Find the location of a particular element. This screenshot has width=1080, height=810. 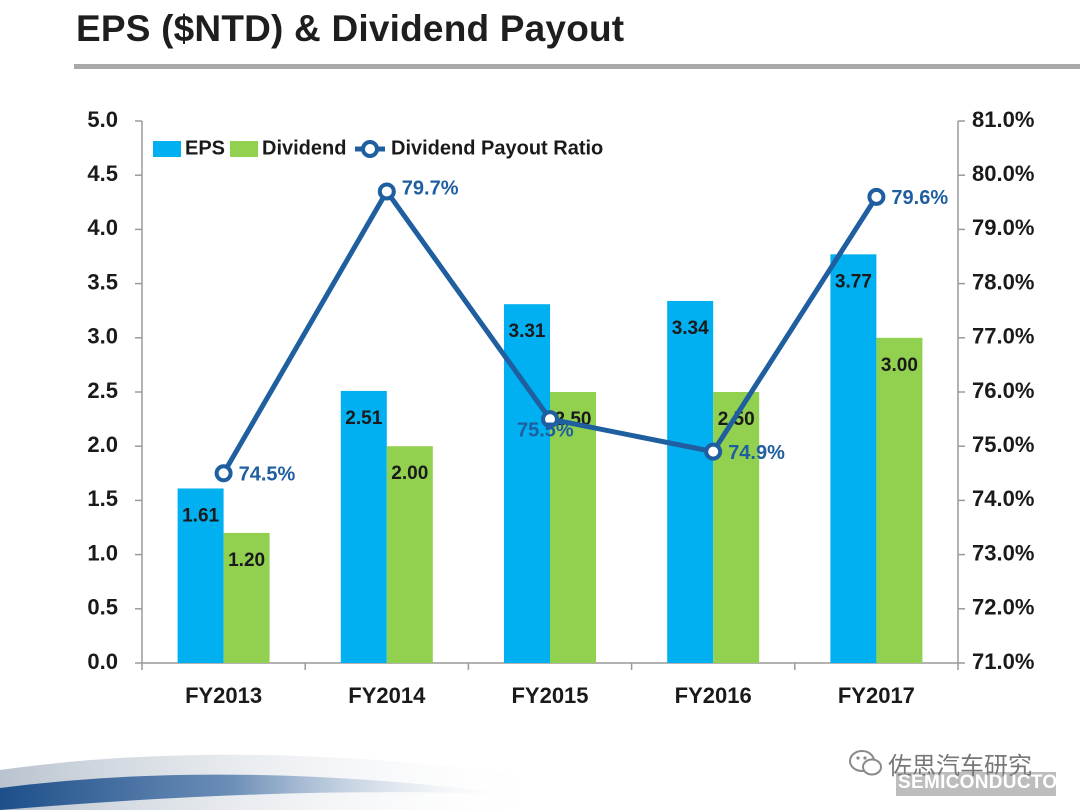

left-tick-label: 0.0 is located at coordinates (102, 661).